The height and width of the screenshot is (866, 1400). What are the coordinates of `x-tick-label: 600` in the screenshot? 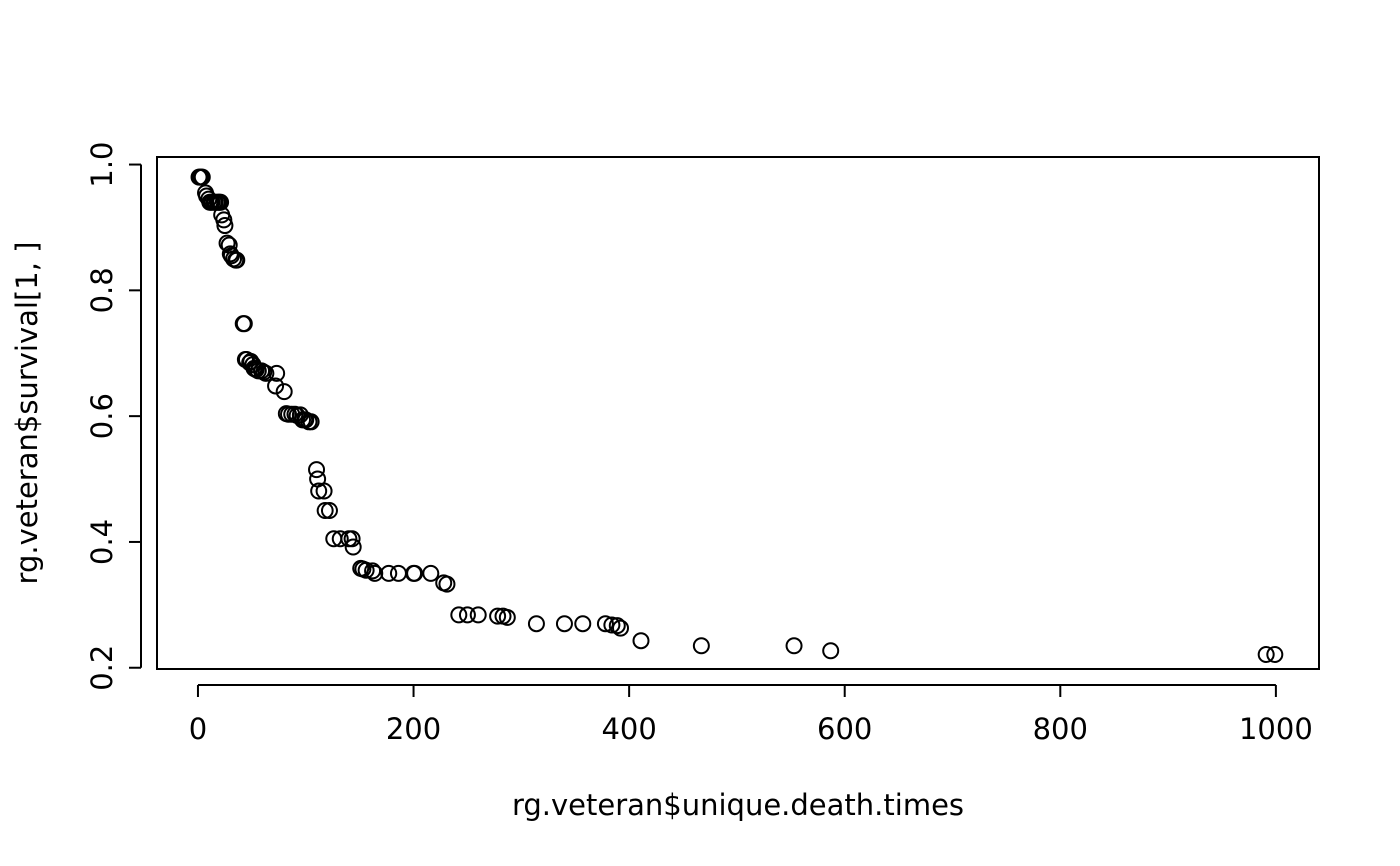 It's located at (844, 729).